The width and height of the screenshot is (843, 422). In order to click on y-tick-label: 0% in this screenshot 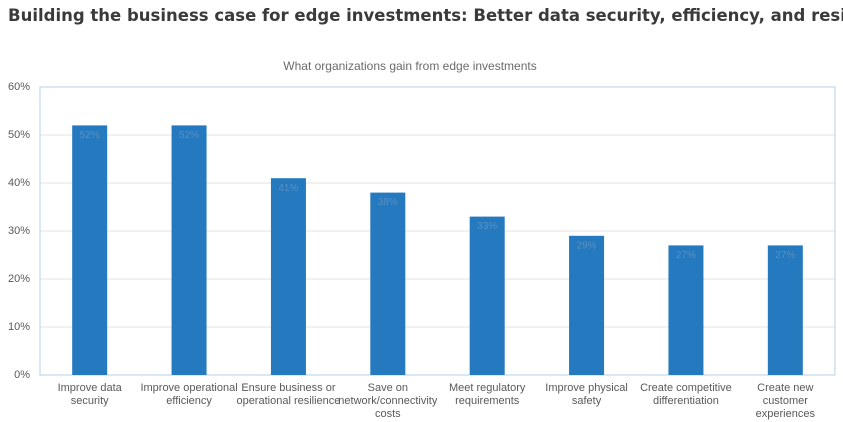, I will do `click(22, 375)`.